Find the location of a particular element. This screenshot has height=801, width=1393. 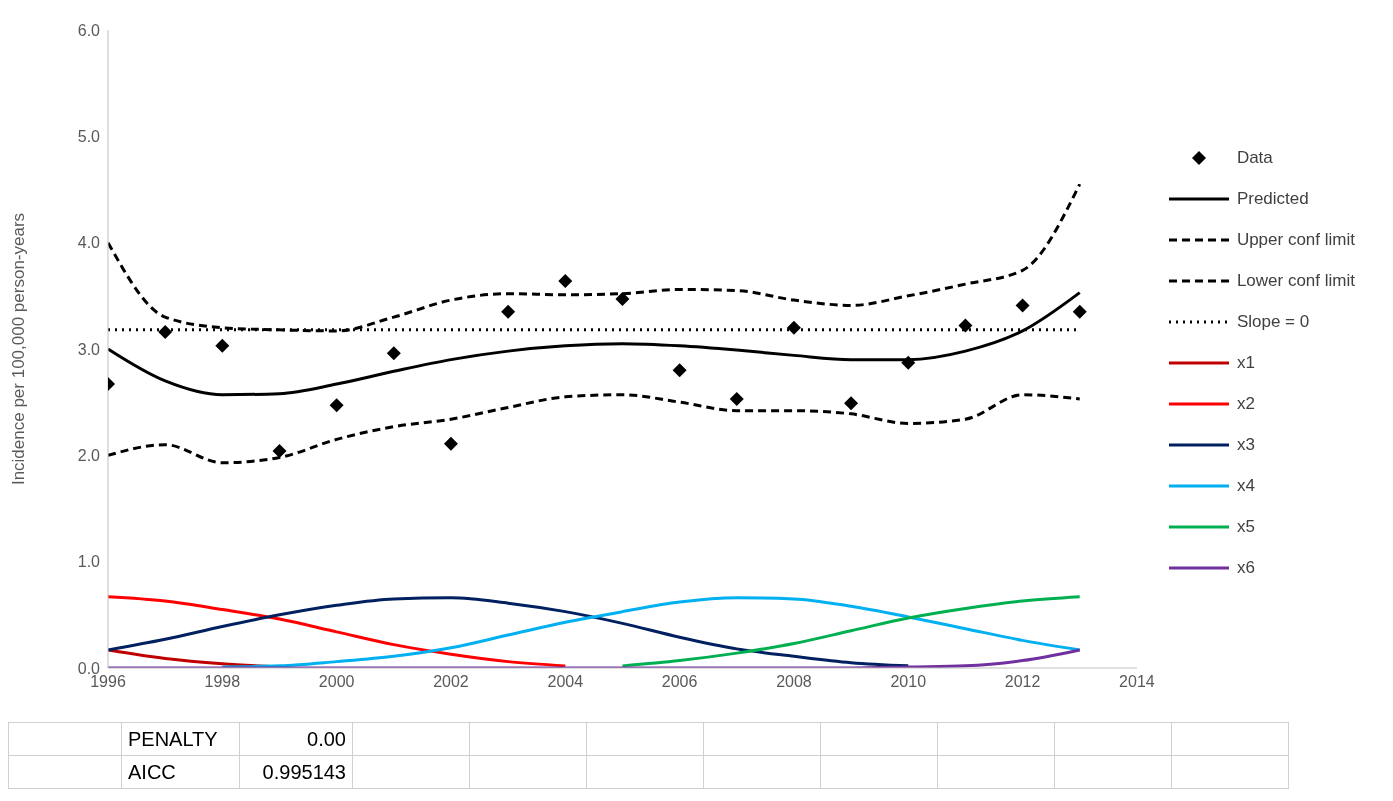

legend-label: x4 is located at coordinates (1245, 486).